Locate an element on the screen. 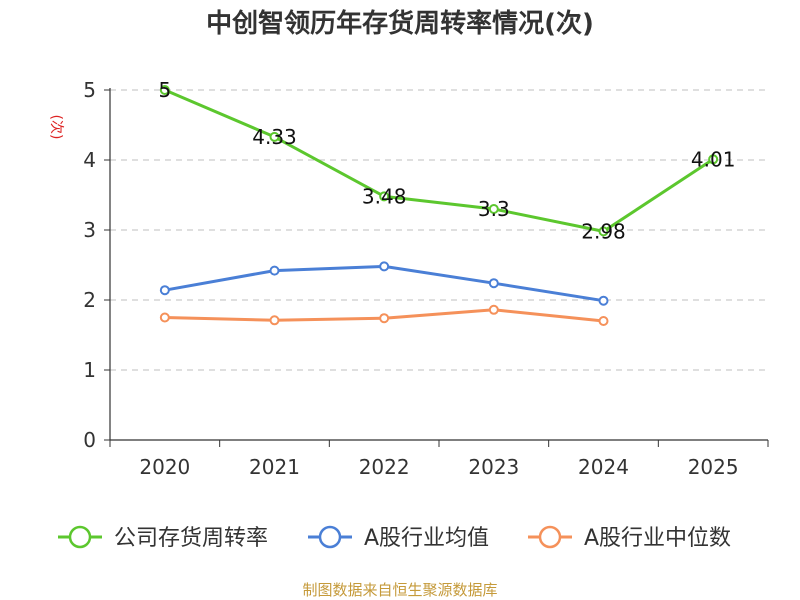 This screenshot has width=800, height=600. legend-entry: A股行业均值 is located at coordinates (426, 538).